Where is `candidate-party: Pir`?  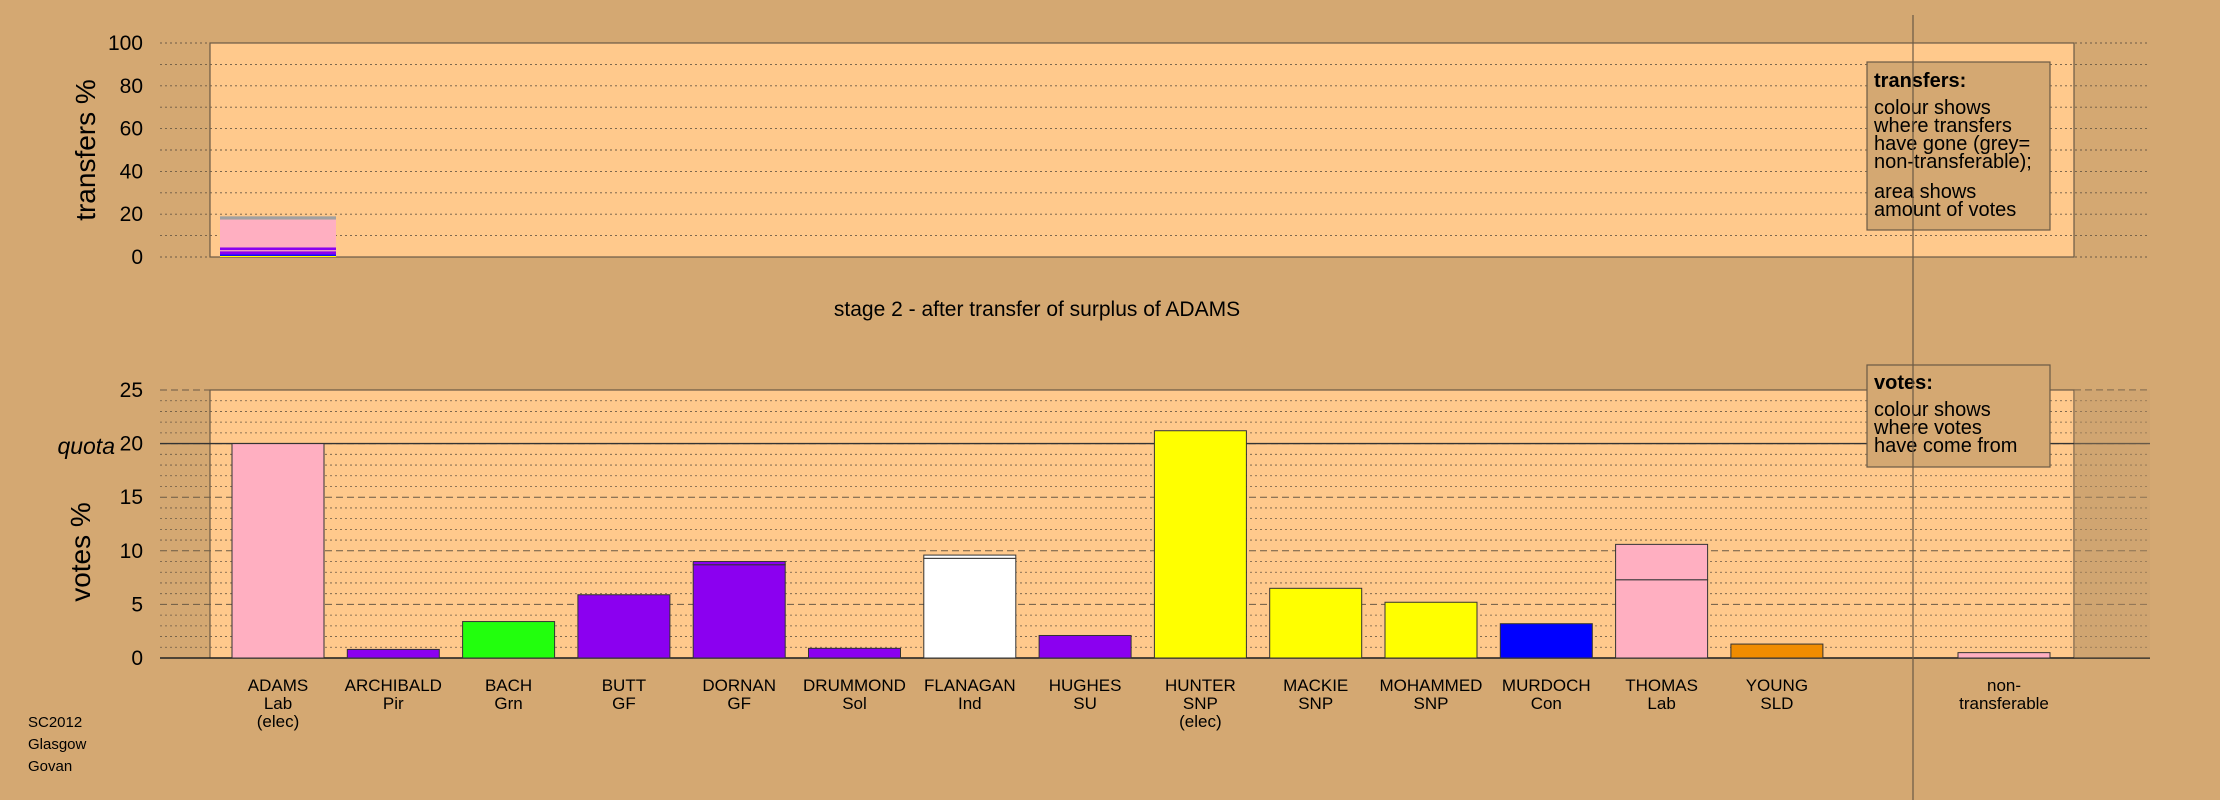 candidate-party: Pir is located at coordinates (393, 703).